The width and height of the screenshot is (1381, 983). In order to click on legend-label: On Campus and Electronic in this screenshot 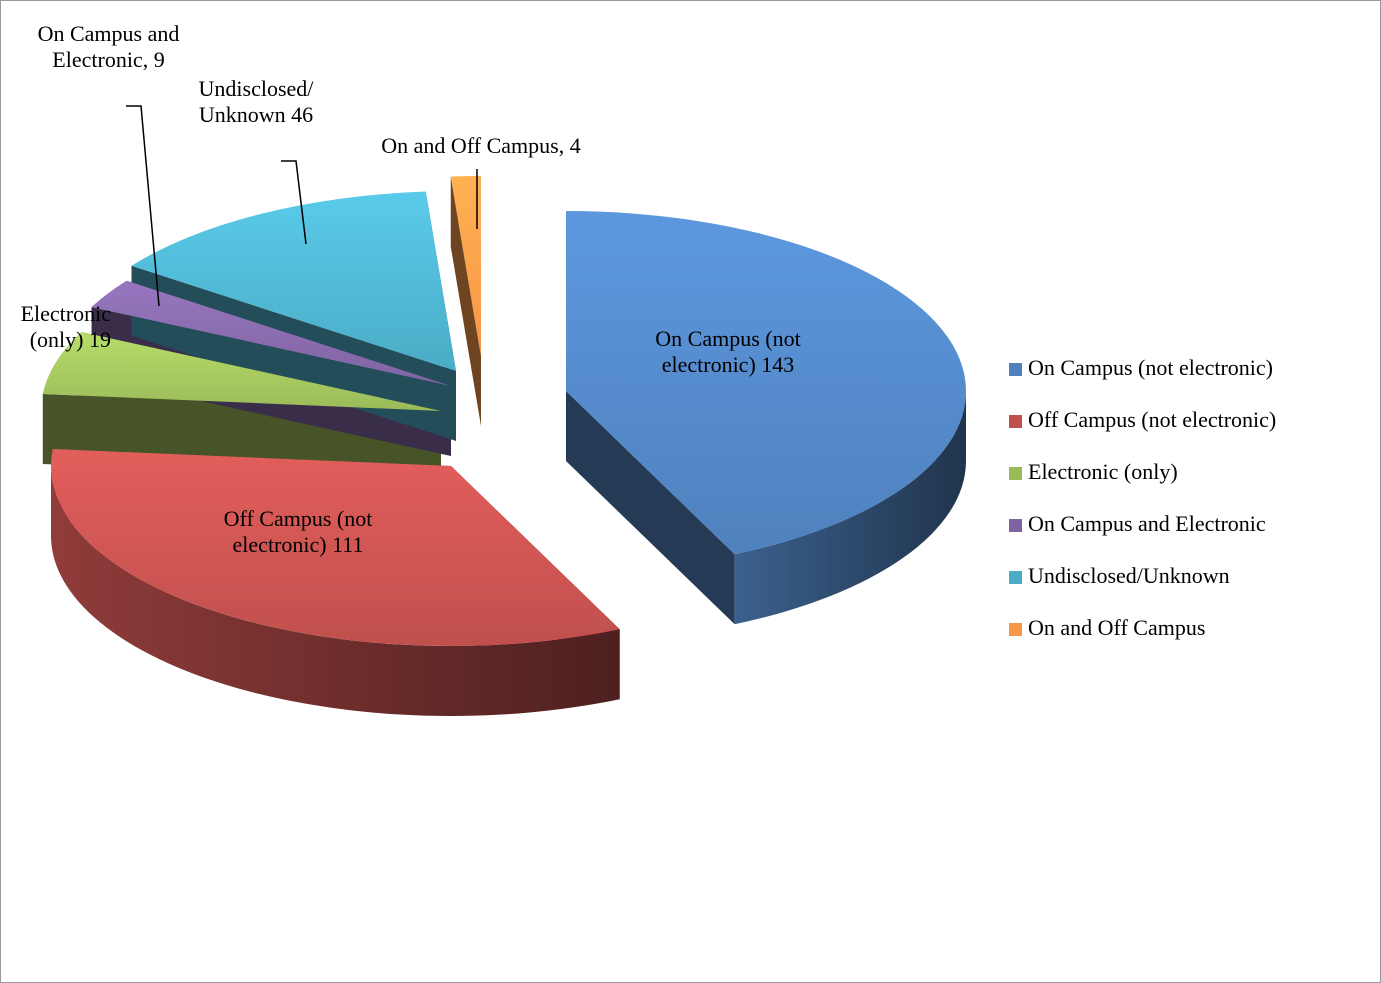, I will do `click(1147, 523)`.